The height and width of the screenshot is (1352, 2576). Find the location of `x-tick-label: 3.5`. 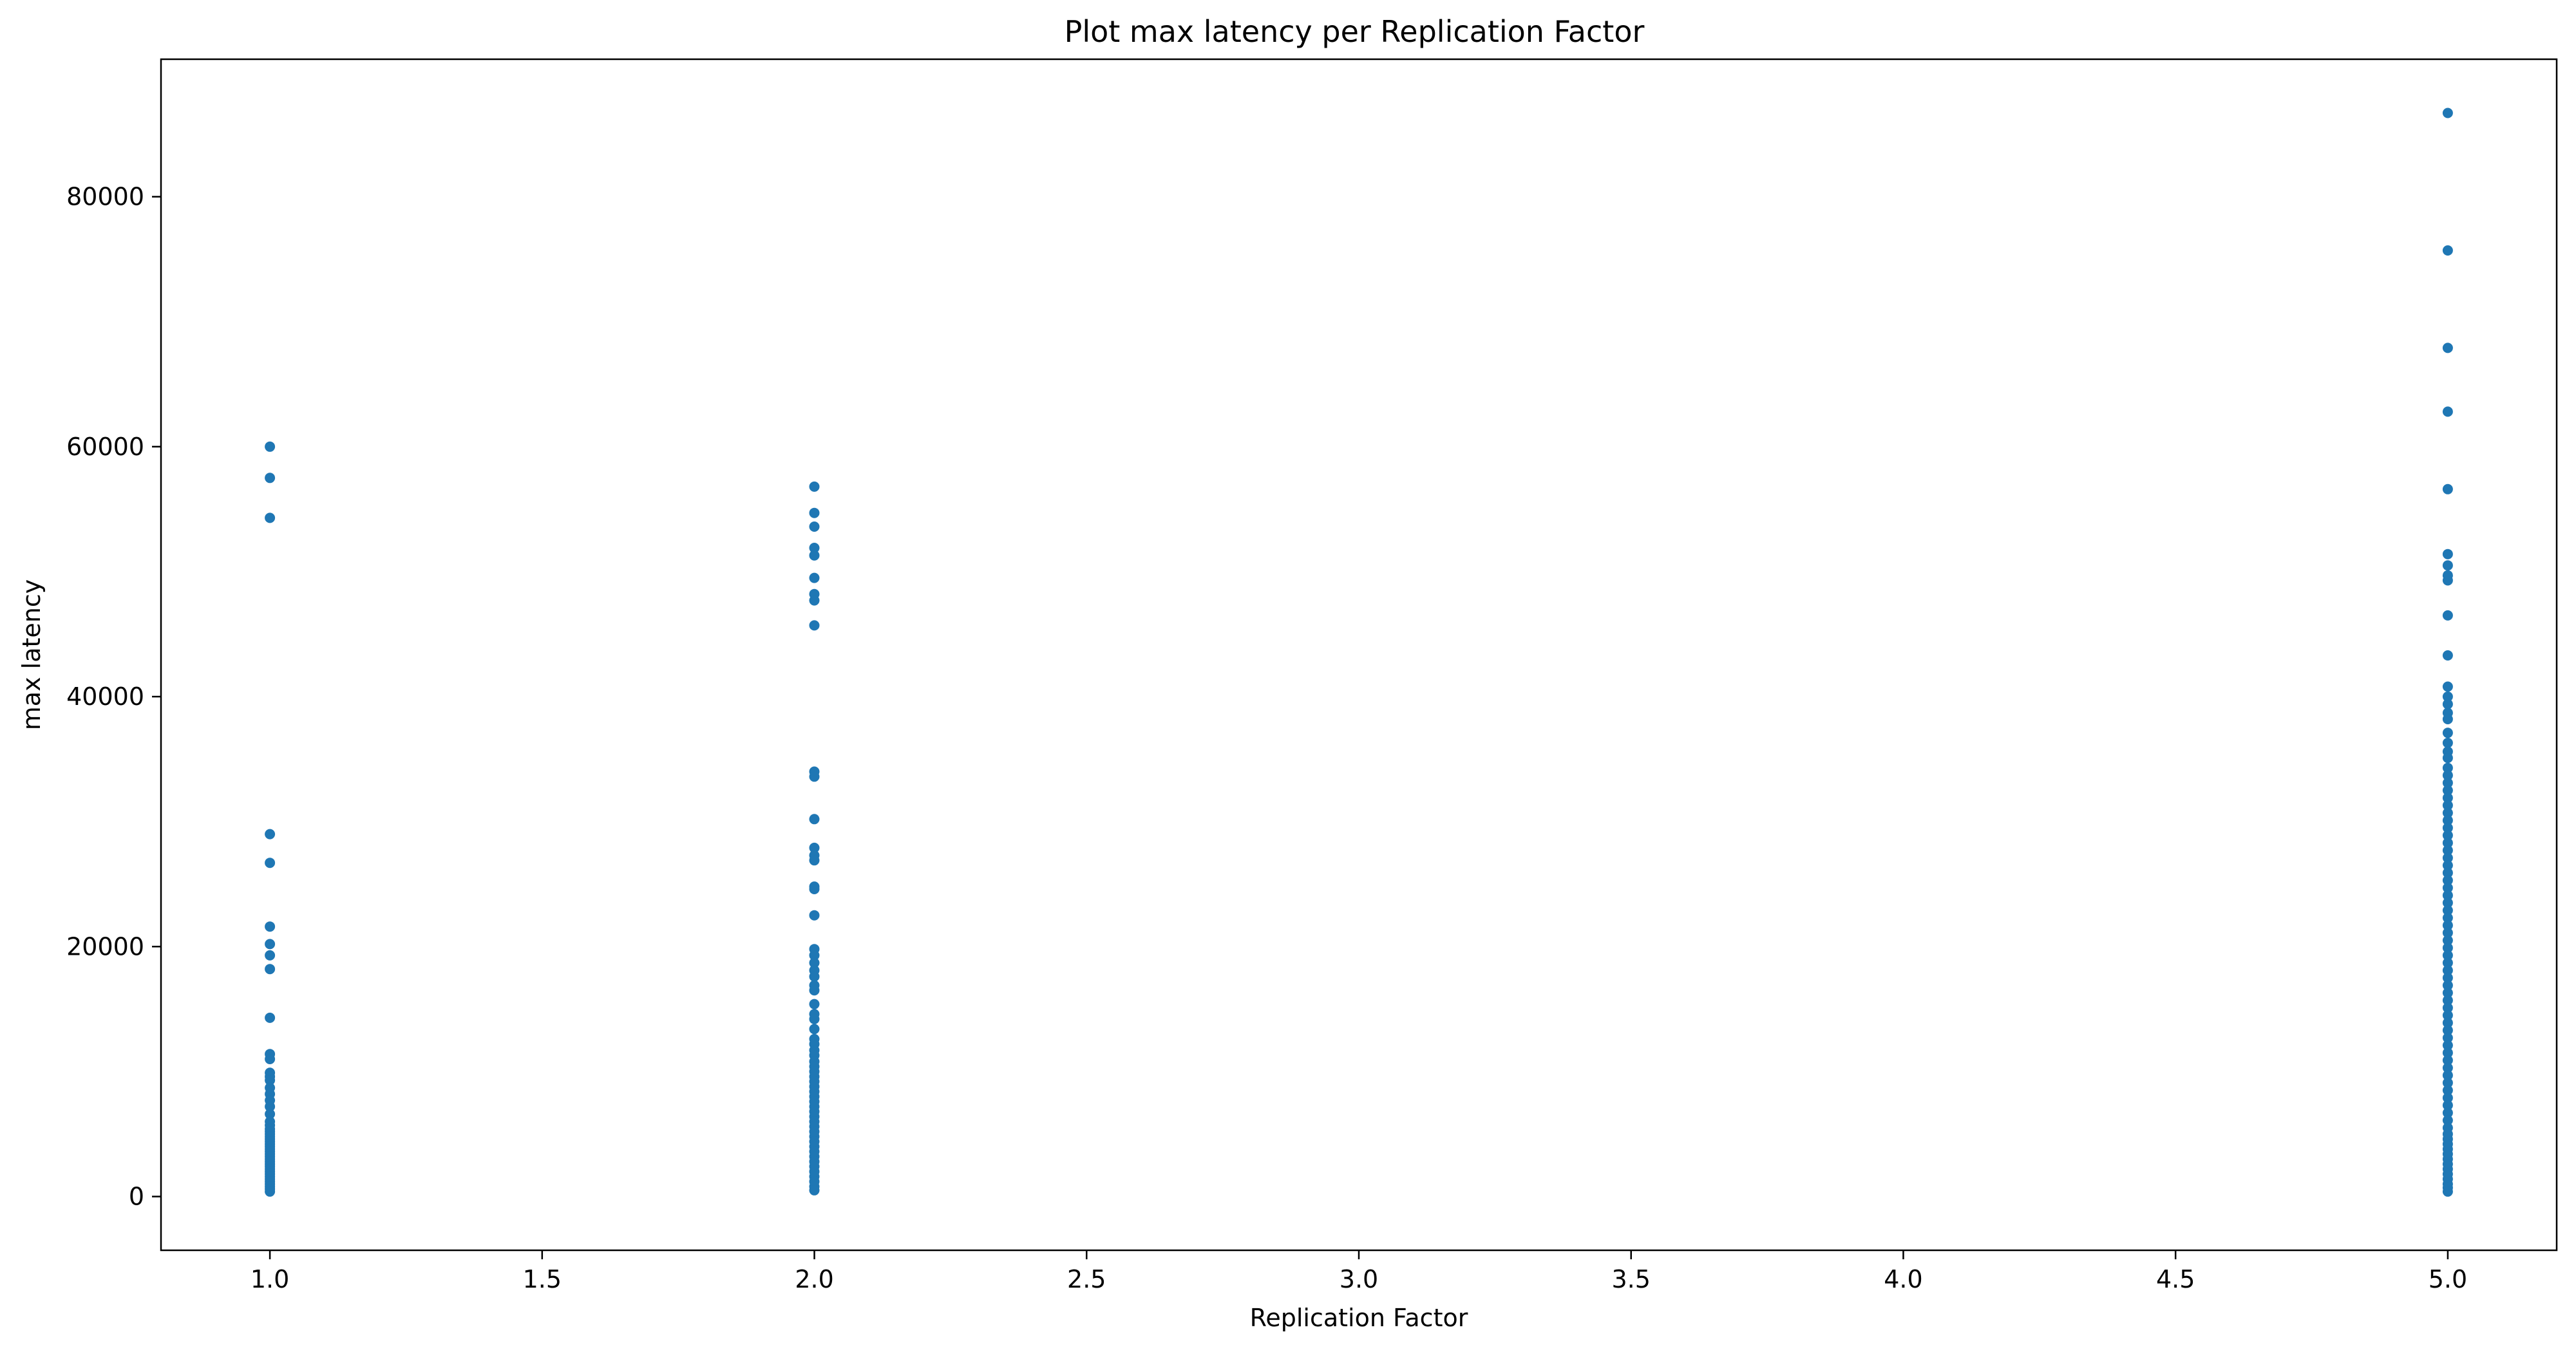

x-tick-label: 3.5 is located at coordinates (1632, 1279).